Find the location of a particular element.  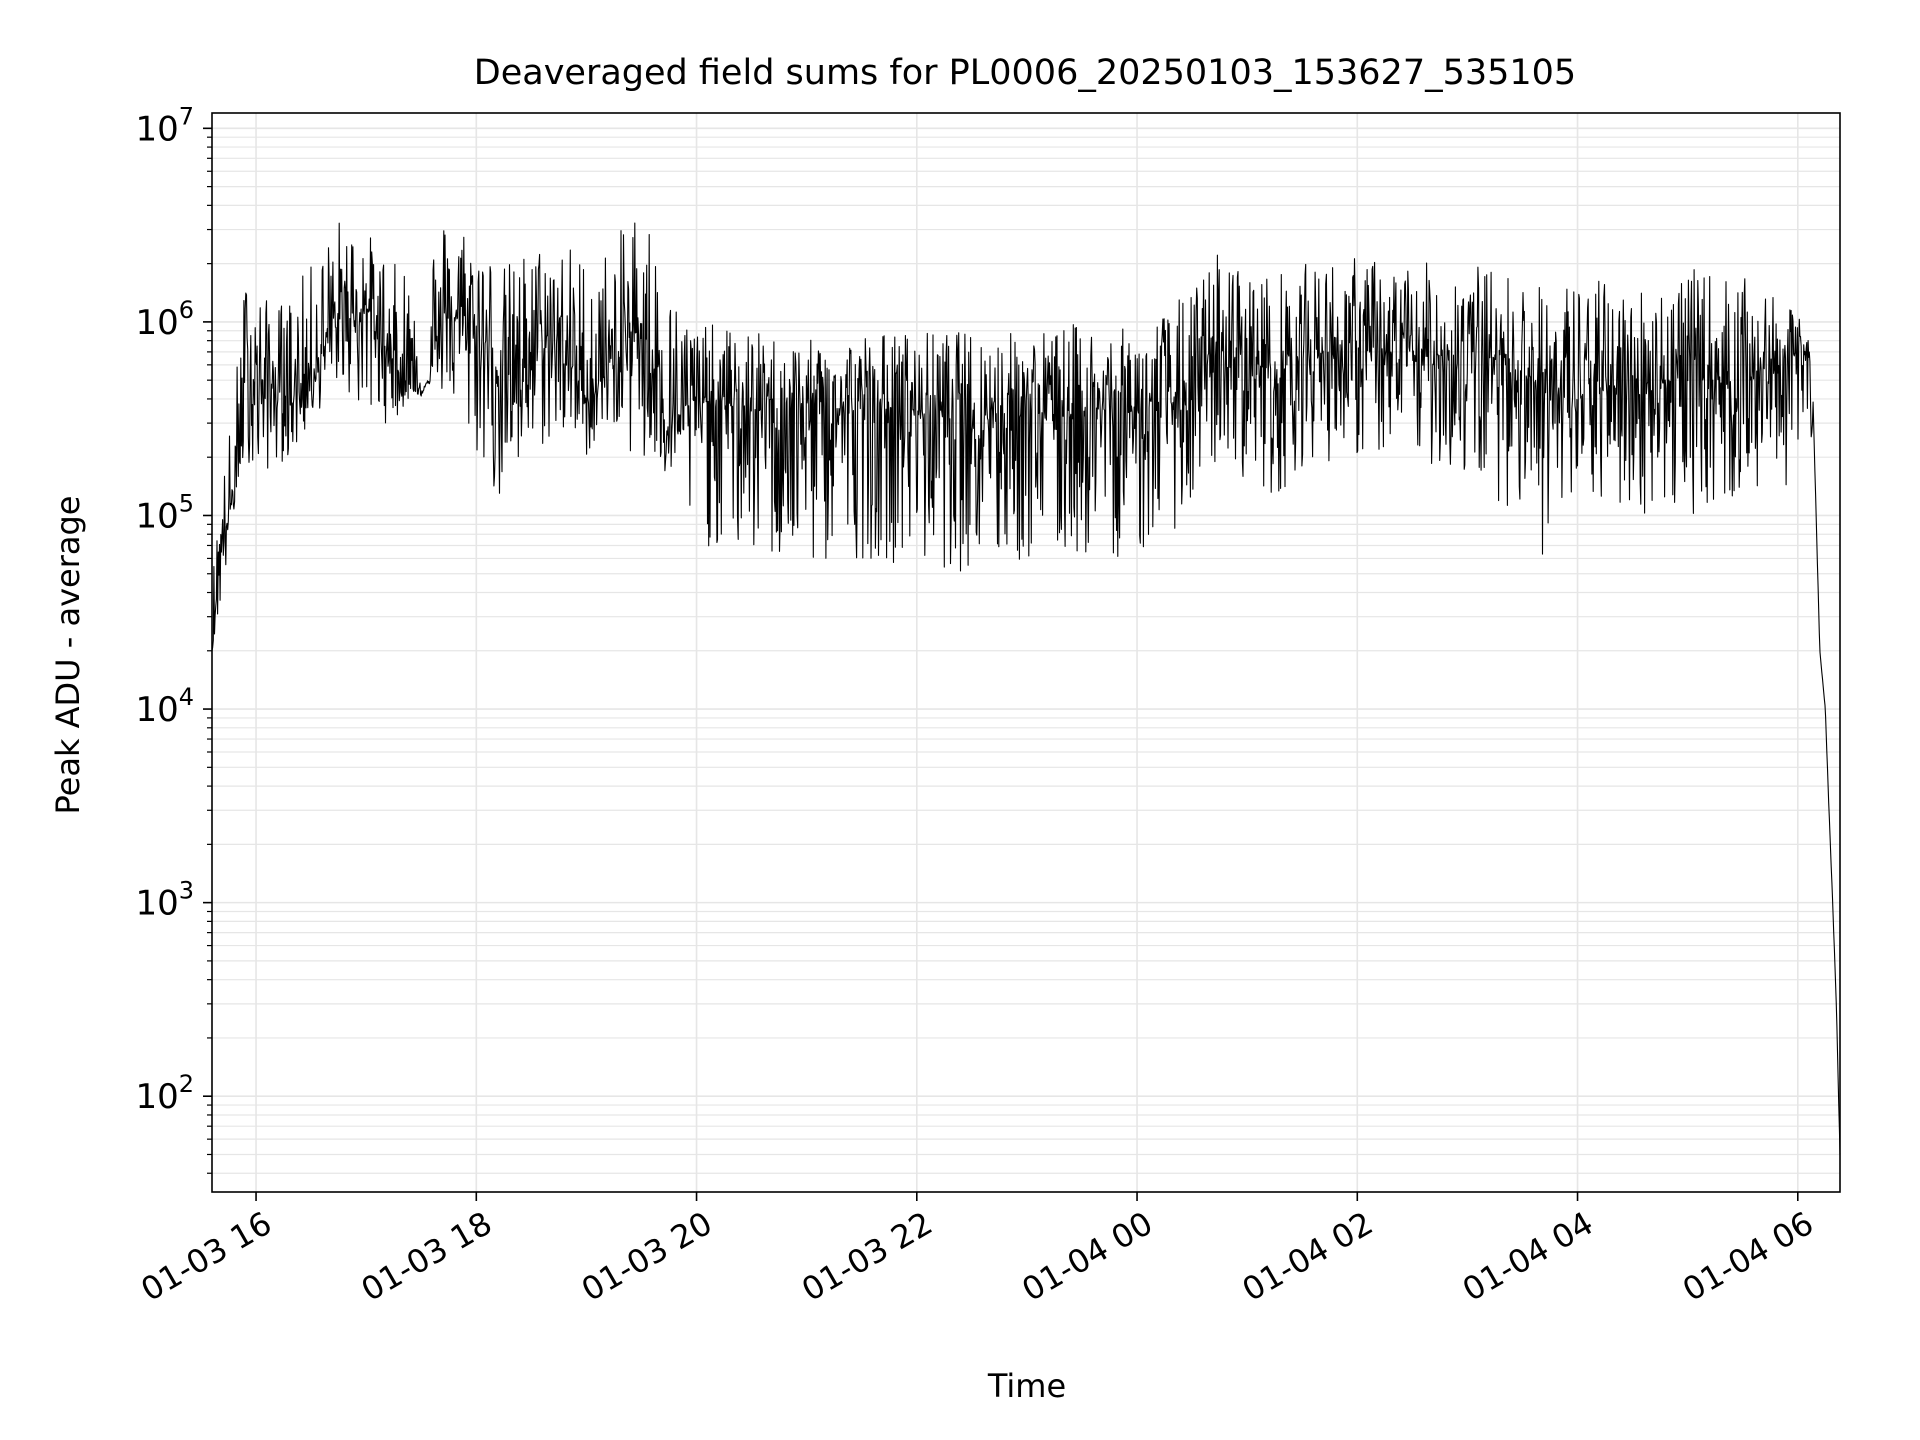

x-axis-label: Time is located at coordinates (1026, 1386).